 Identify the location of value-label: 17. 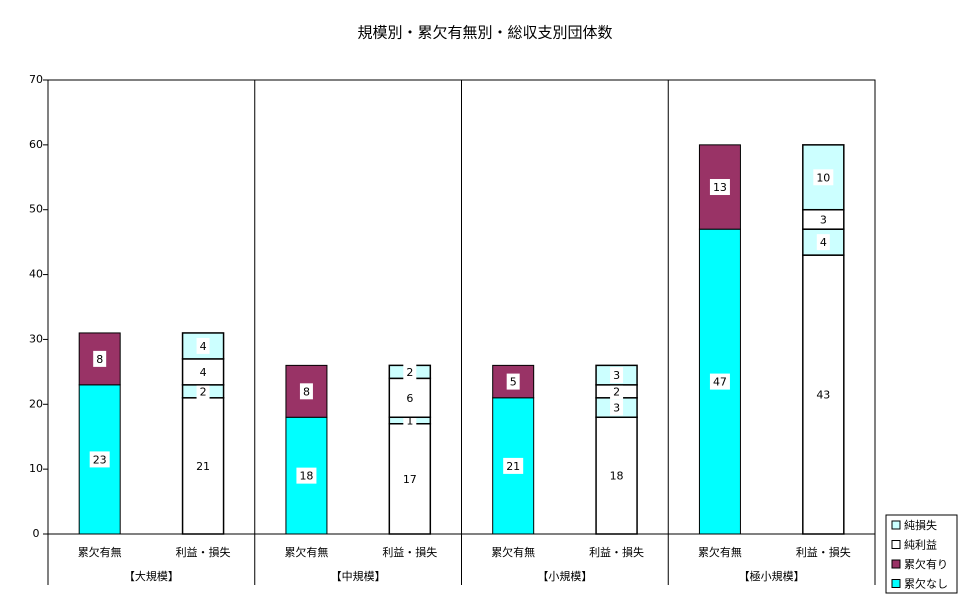
(410, 479).